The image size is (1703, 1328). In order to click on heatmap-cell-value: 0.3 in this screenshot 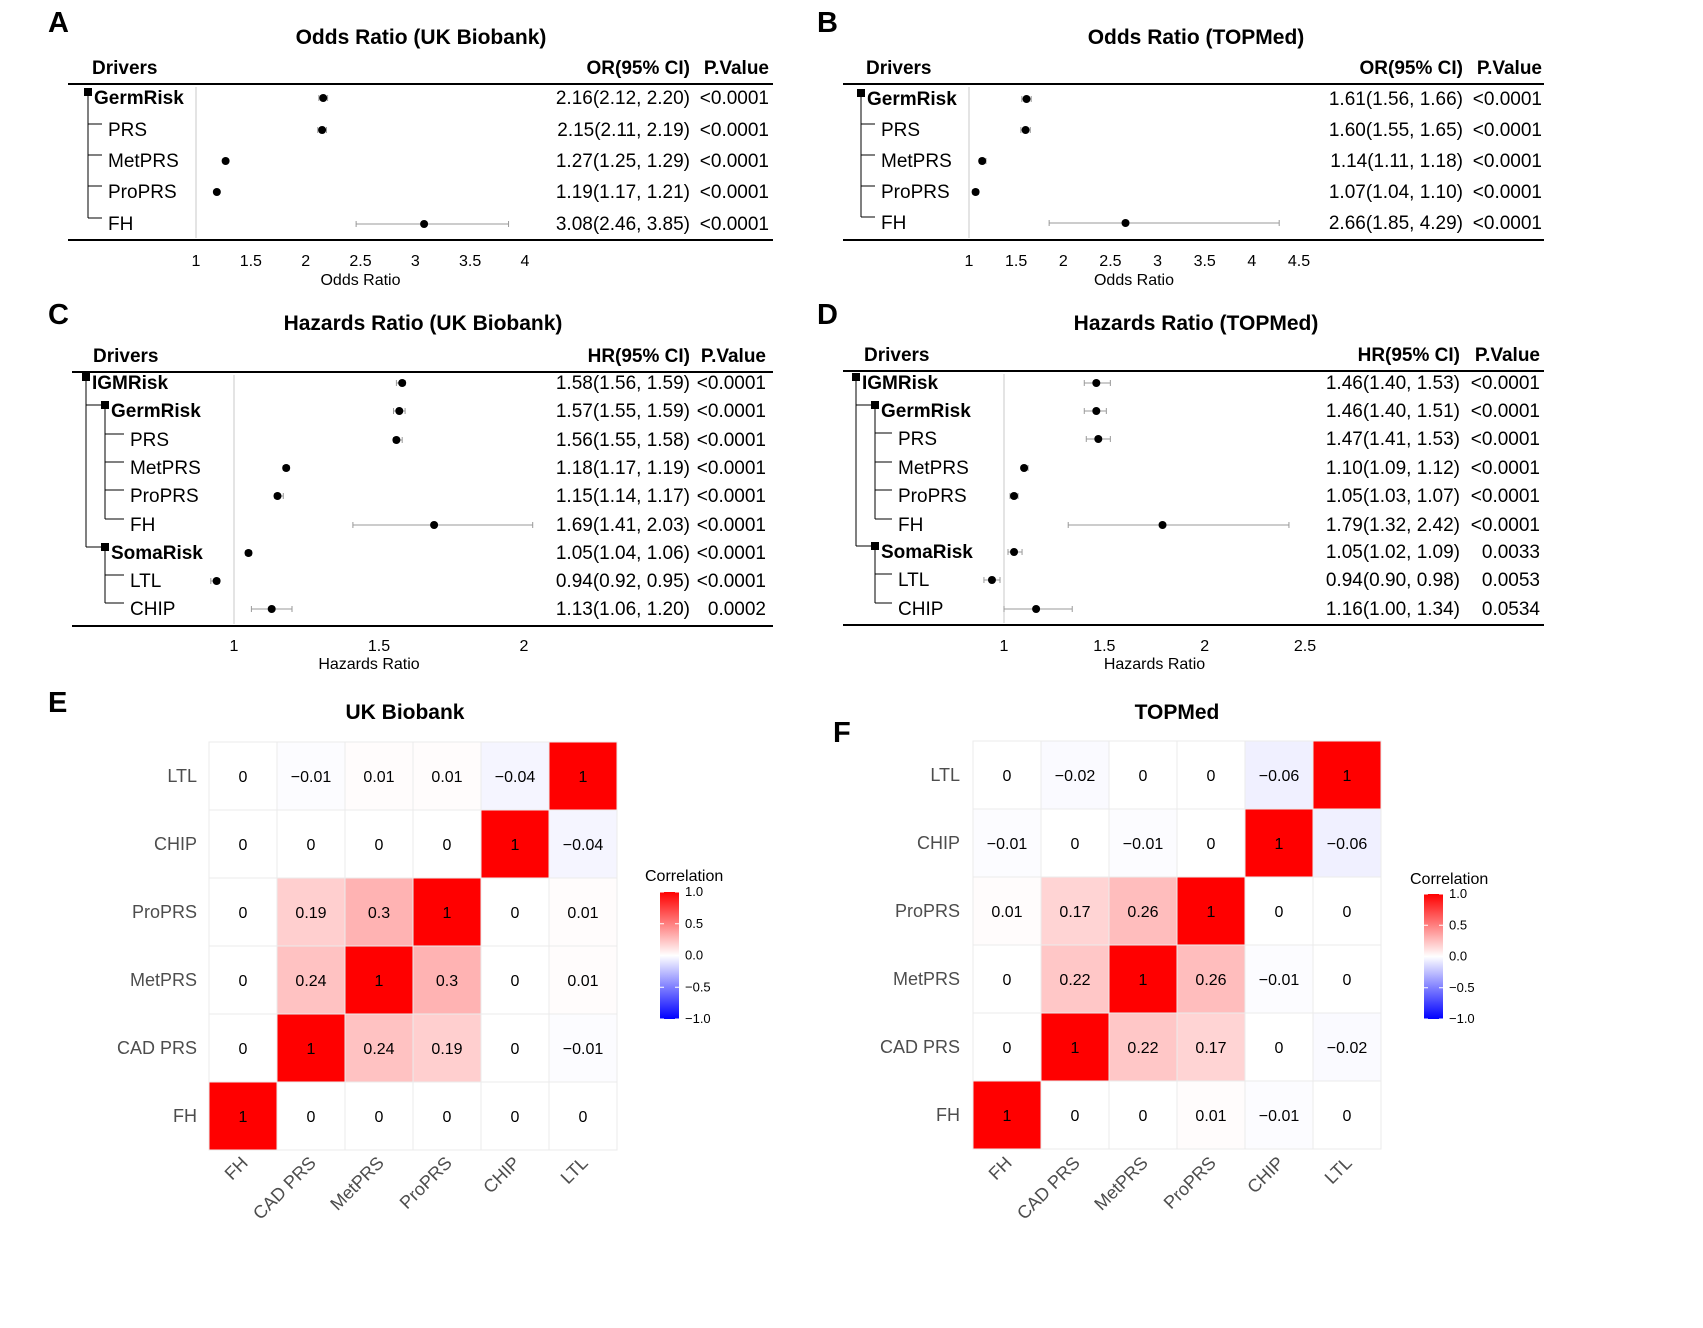, I will do `click(447, 981)`.